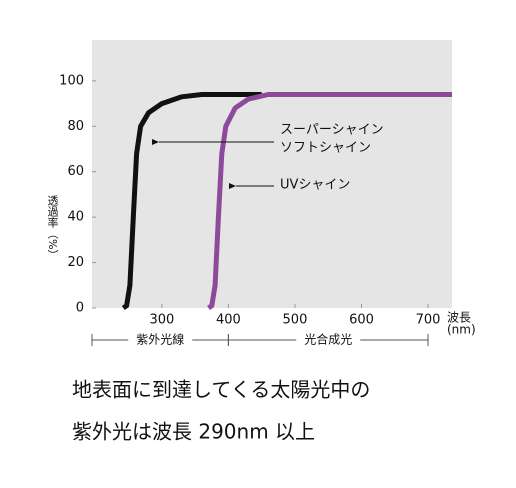  What do you see at coordinates (325, 148) in the screenshot?
I see `series-label: ソフトシャイン` at bounding box center [325, 148].